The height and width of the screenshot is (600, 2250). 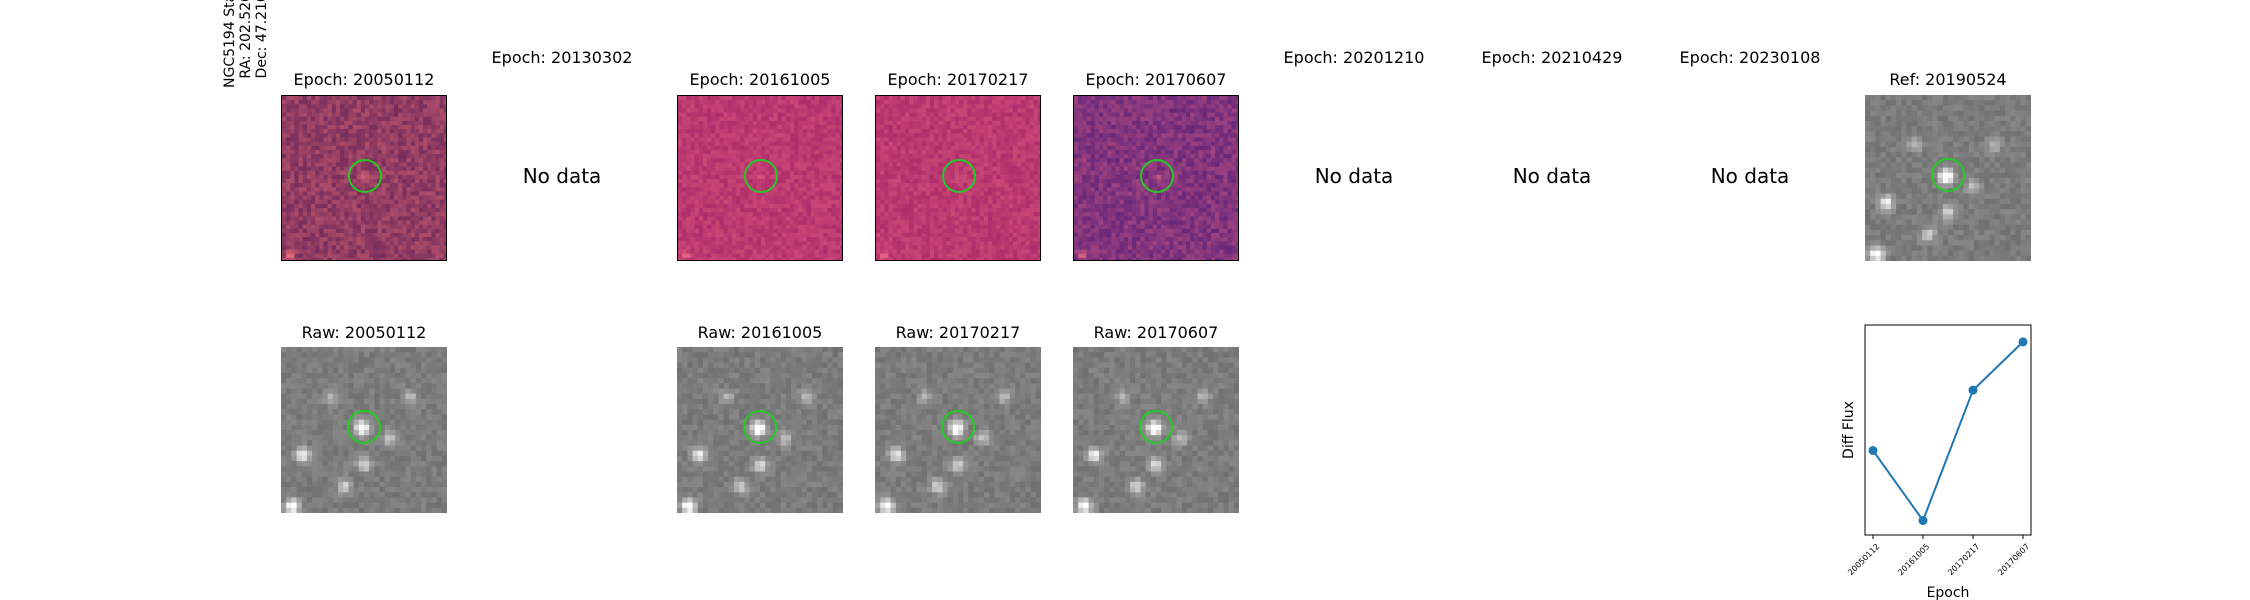 What do you see at coordinates (364, 79) in the screenshot?
I see `epoch-title-1: Epoch: 20050112` at bounding box center [364, 79].